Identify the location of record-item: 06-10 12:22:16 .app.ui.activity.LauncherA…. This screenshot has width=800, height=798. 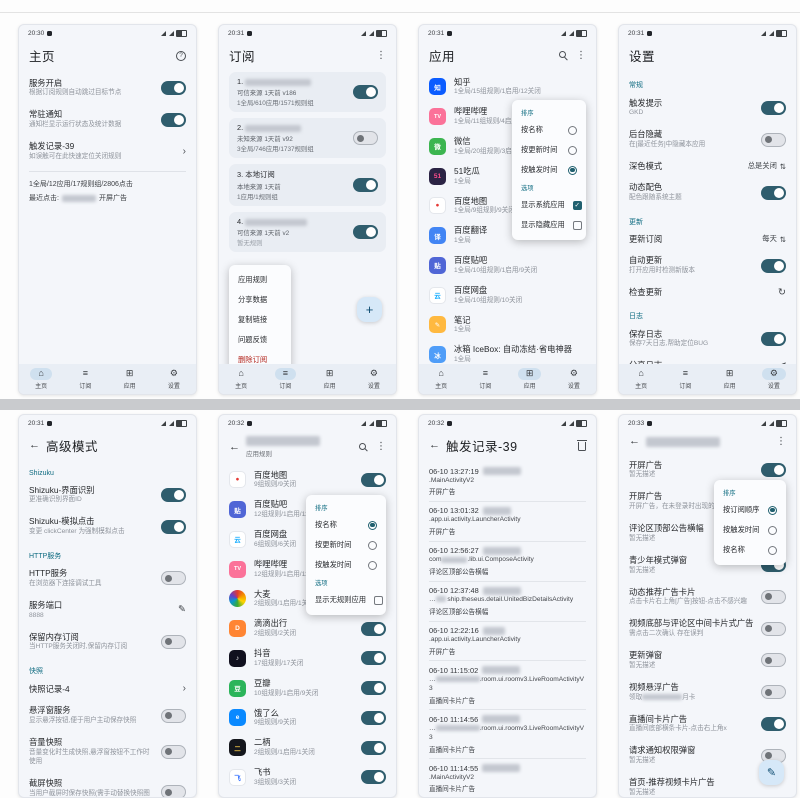
(507, 642).